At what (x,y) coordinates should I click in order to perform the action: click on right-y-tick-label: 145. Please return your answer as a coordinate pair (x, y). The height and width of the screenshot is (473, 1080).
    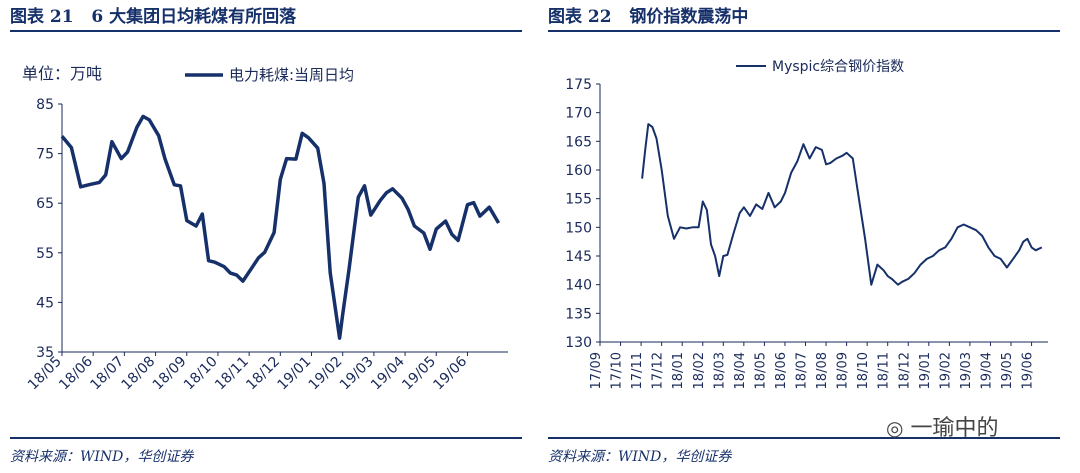
    Looking at the image, I should click on (578, 257).